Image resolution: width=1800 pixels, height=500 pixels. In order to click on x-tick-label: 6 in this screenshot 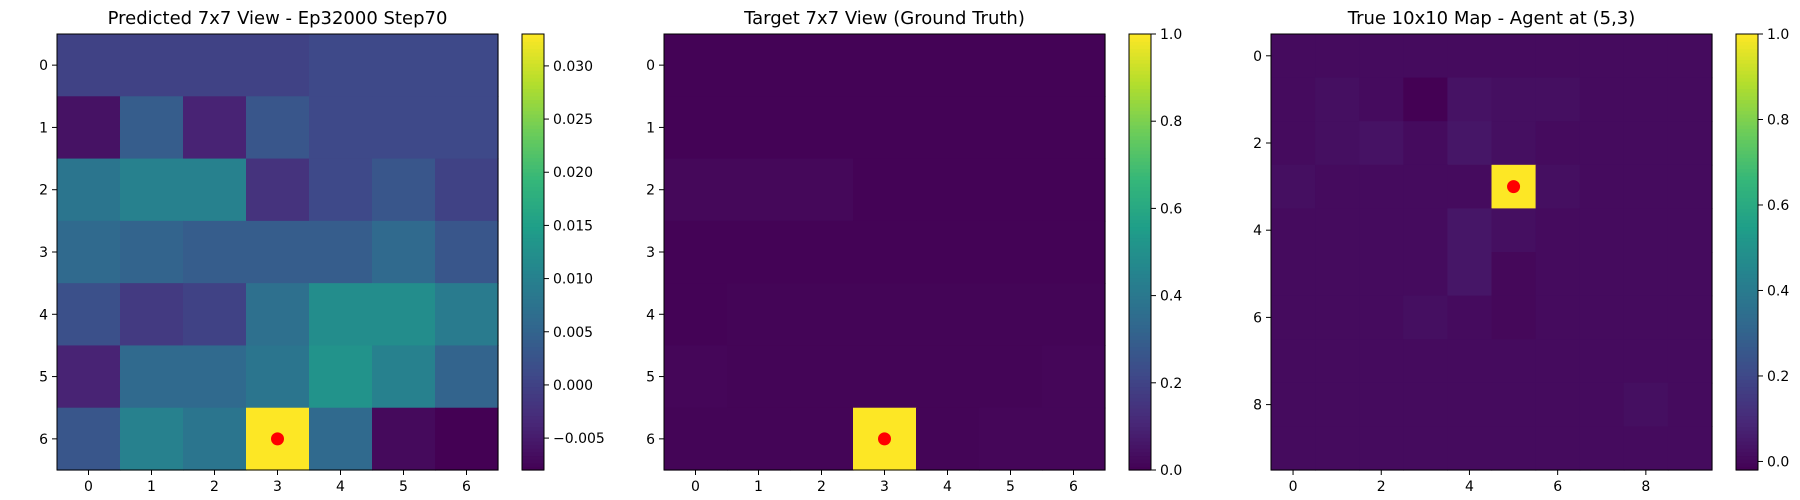, I will do `click(1073, 487)`.